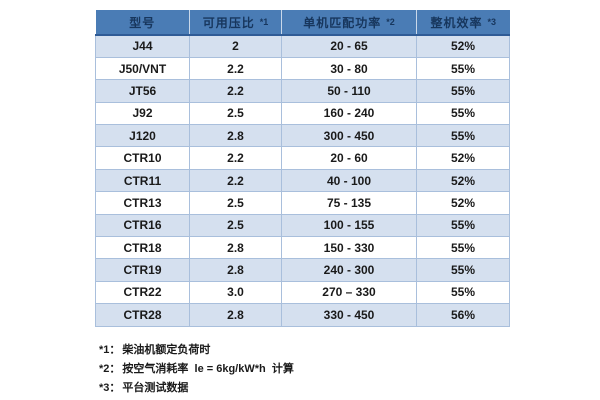 The width and height of the screenshot is (600, 400). What do you see at coordinates (349, 315) in the screenshot?
I see `cell-power-range: 330 - 450` at bounding box center [349, 315].